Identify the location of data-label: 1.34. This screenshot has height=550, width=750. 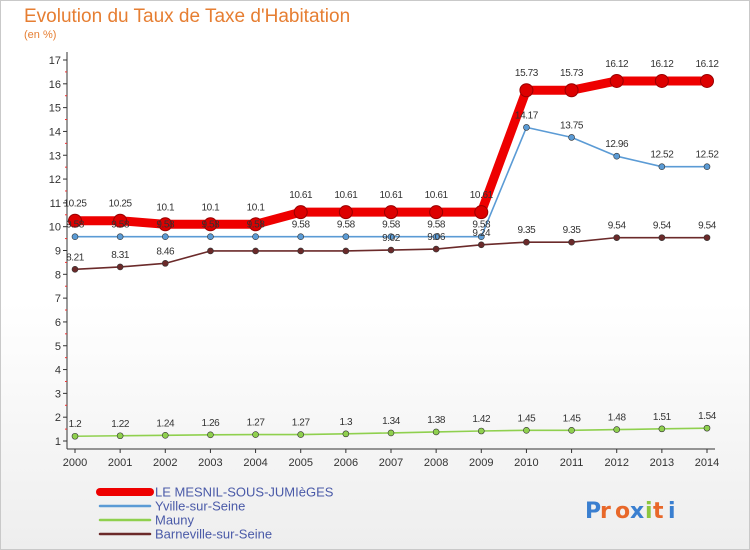
(391, 421).